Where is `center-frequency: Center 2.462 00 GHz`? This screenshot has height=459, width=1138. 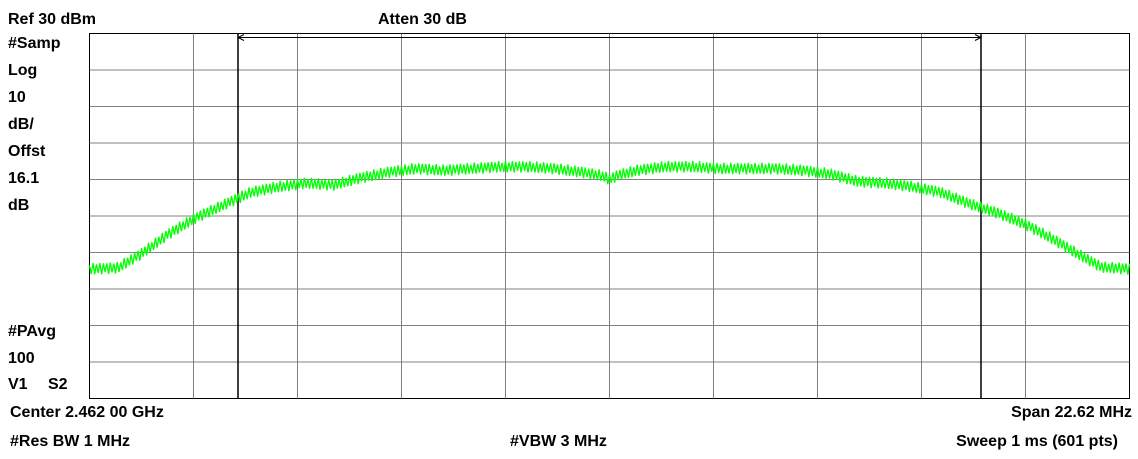 center-frequency: Center 2.462 00 GHz is located at coordinates (87, 412).